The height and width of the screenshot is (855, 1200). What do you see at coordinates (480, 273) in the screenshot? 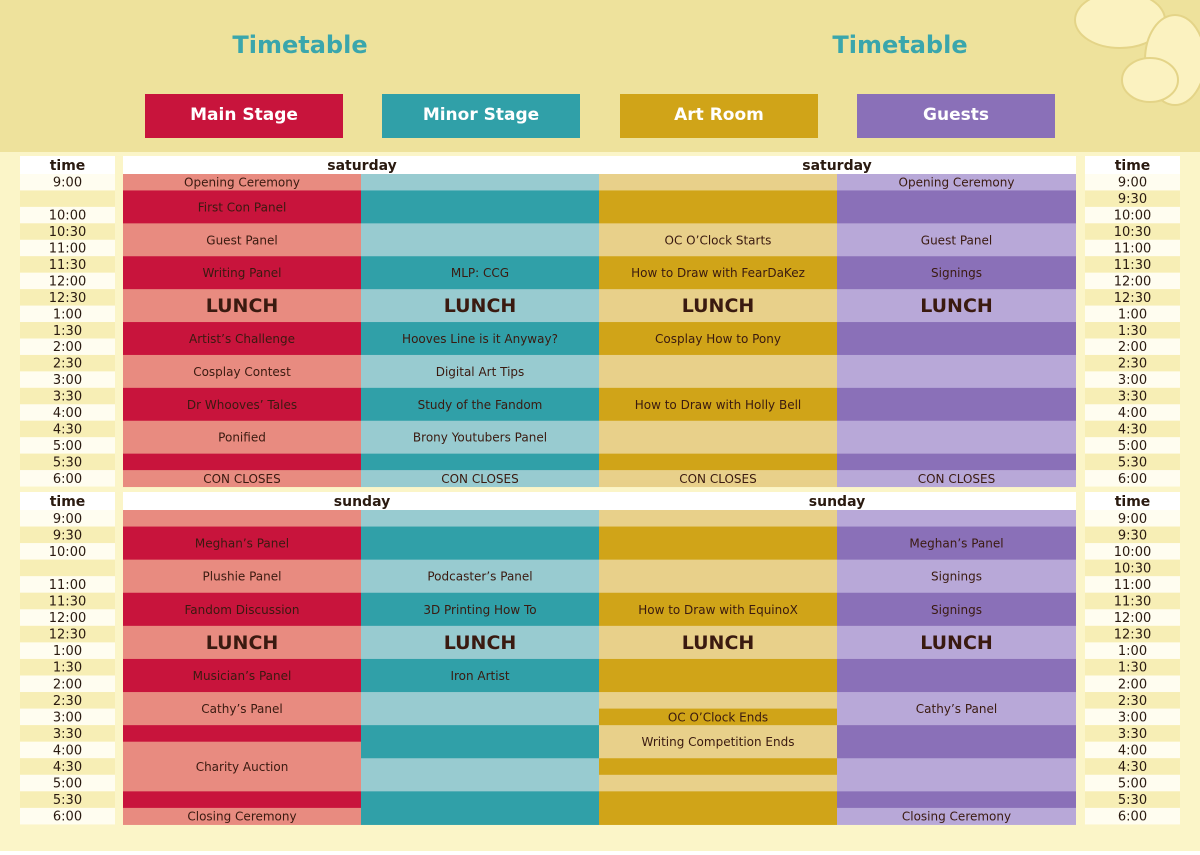
I see `event-label: MLP: CCG` at bounding box center [480, 273].